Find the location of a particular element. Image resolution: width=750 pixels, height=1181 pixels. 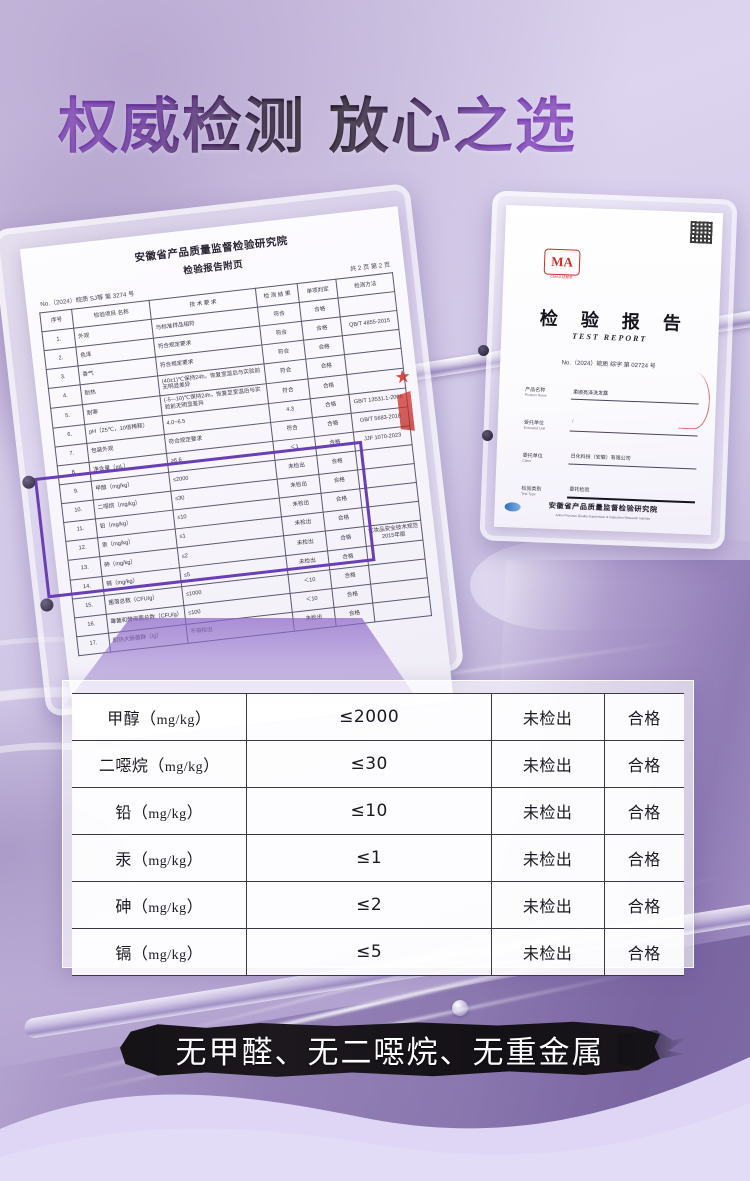

table-cell-item: 铅（mg/kg） is located at coordinates (160, 811).